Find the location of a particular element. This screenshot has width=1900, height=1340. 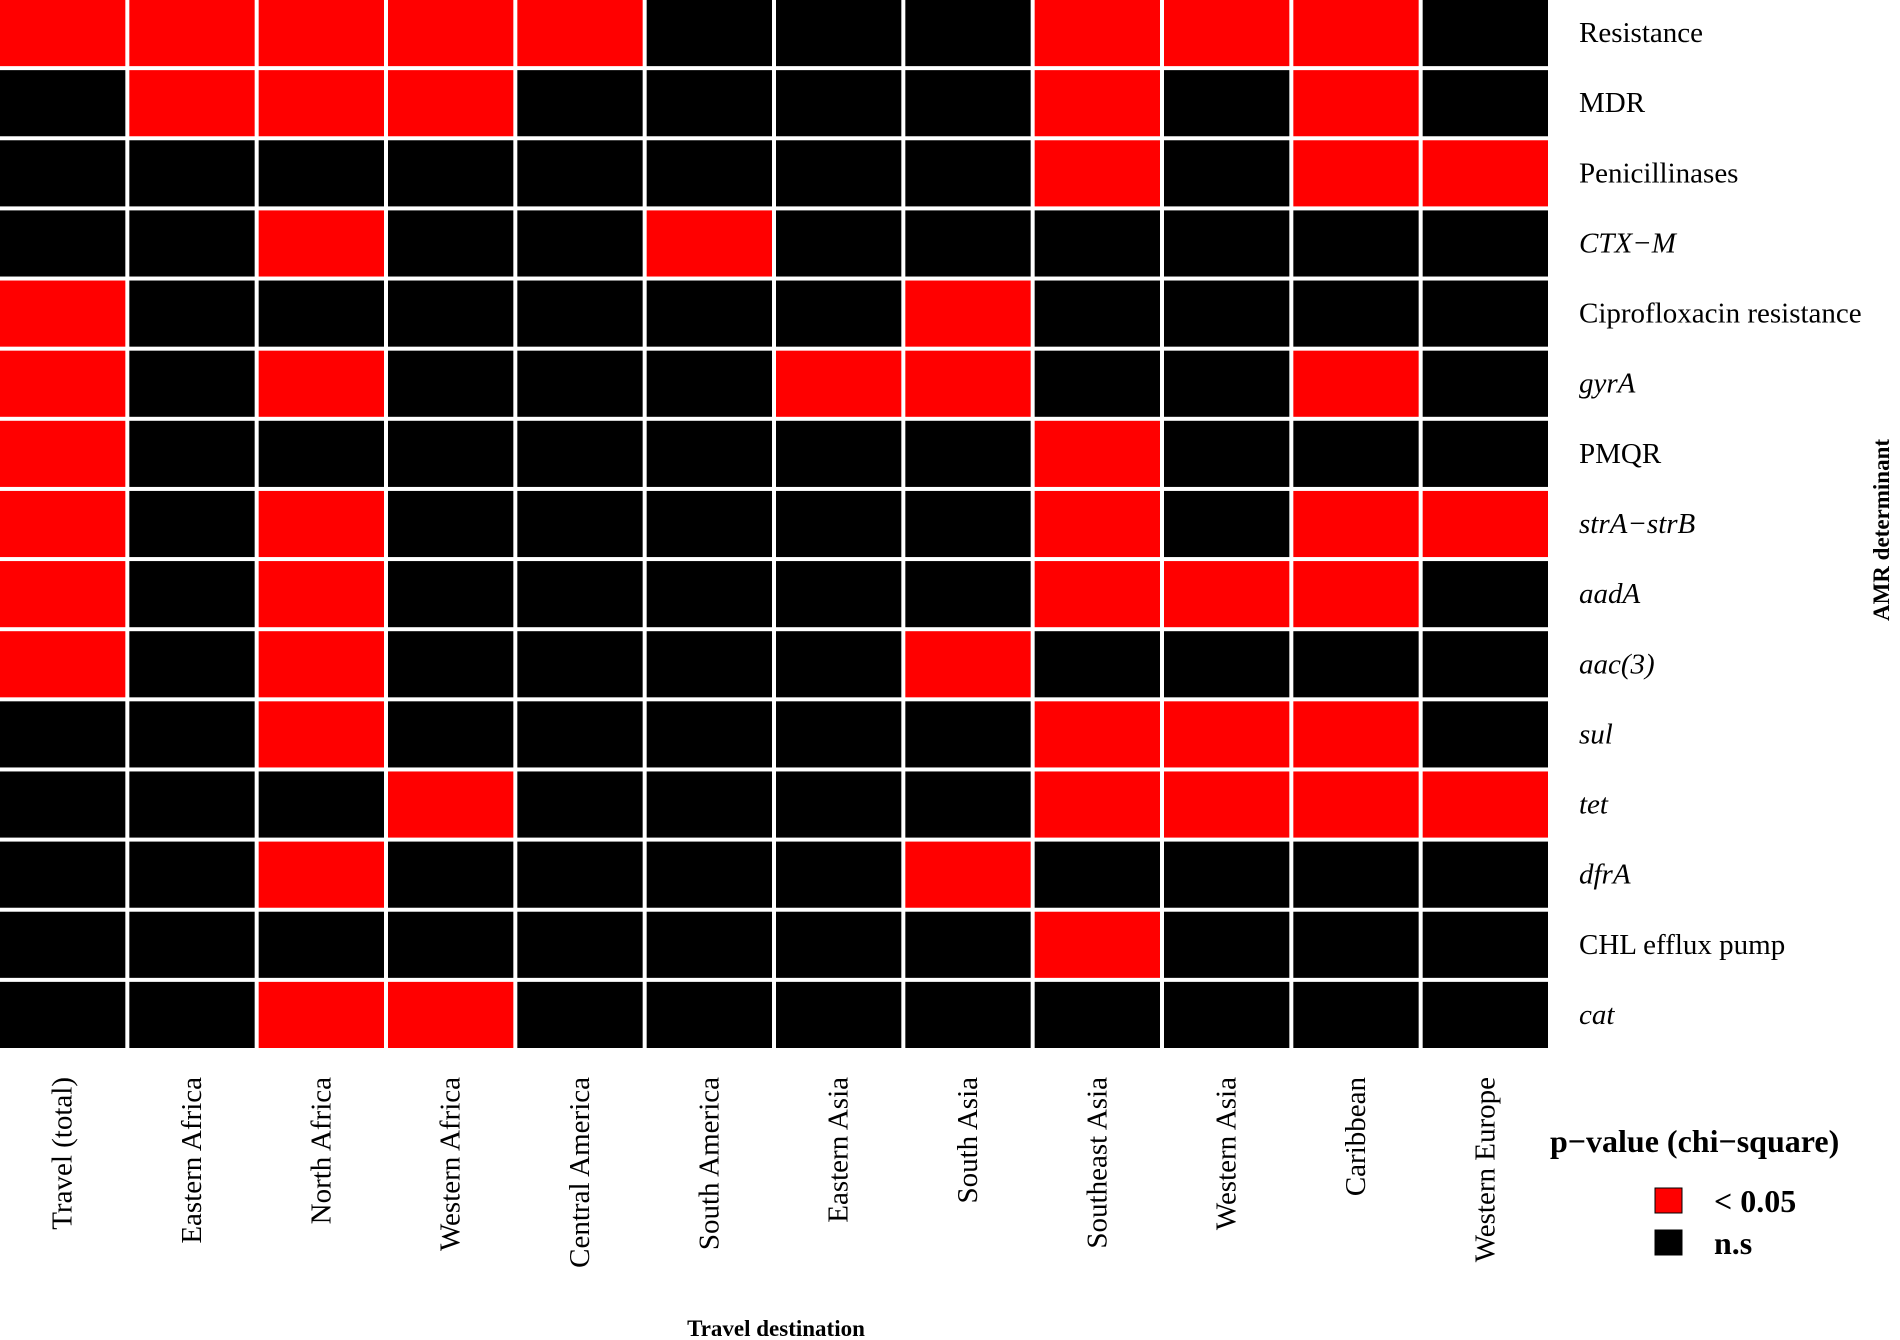

heatmap-cell-resistance-western-asia is located at coordinates (1227, 33).